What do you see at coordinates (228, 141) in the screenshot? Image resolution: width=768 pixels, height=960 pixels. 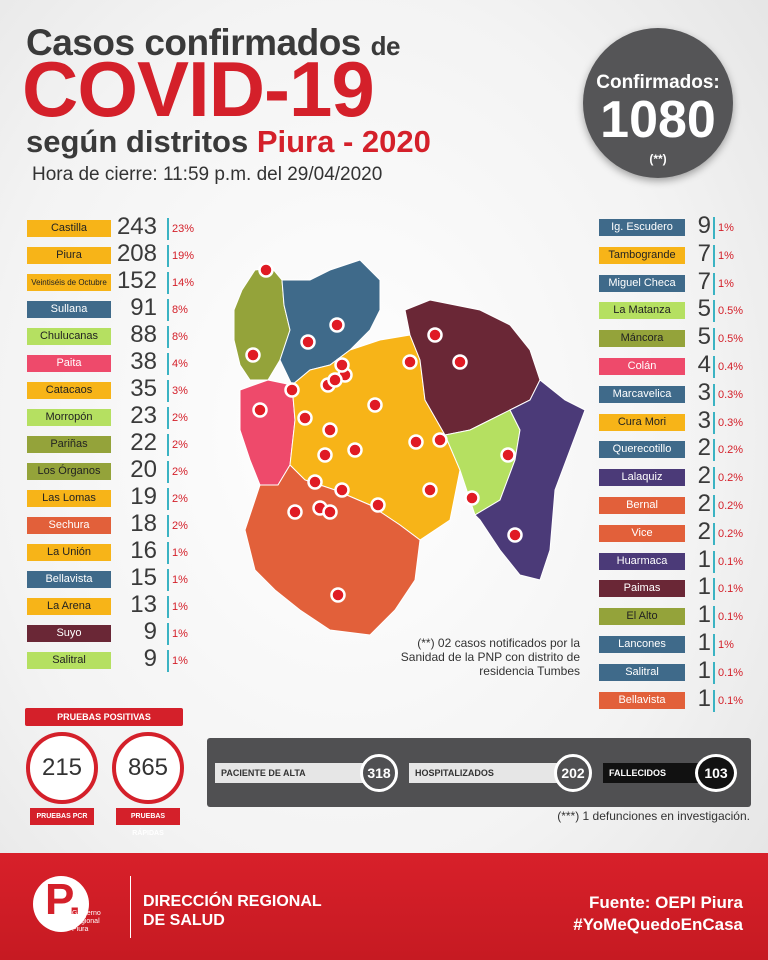 I see `title-line-3: según distritos Piura - 2020` at bounding box center [228, 141].